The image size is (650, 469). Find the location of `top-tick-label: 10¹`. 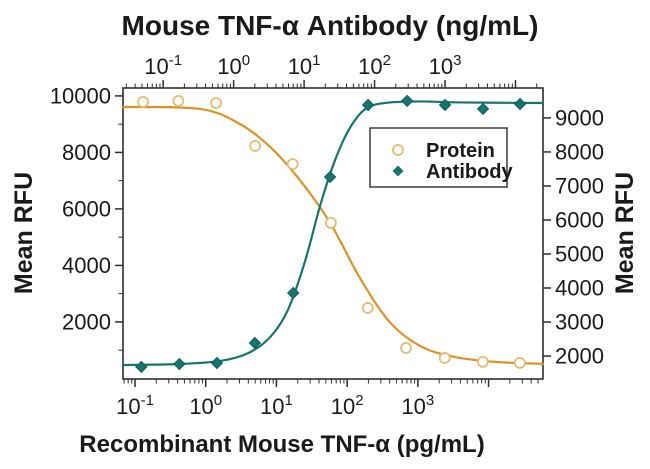

top-tick-label: 10¹ is located at coordinates (304, 65).